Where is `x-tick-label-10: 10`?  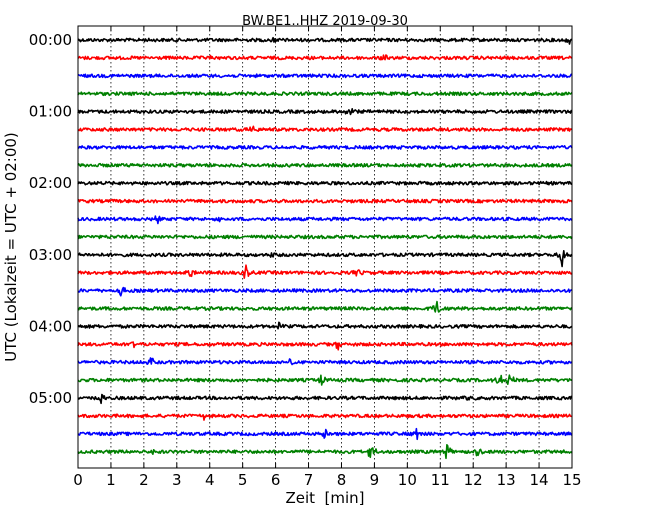
x-tick-label-10: 10 is located at coordinates (407, 480).